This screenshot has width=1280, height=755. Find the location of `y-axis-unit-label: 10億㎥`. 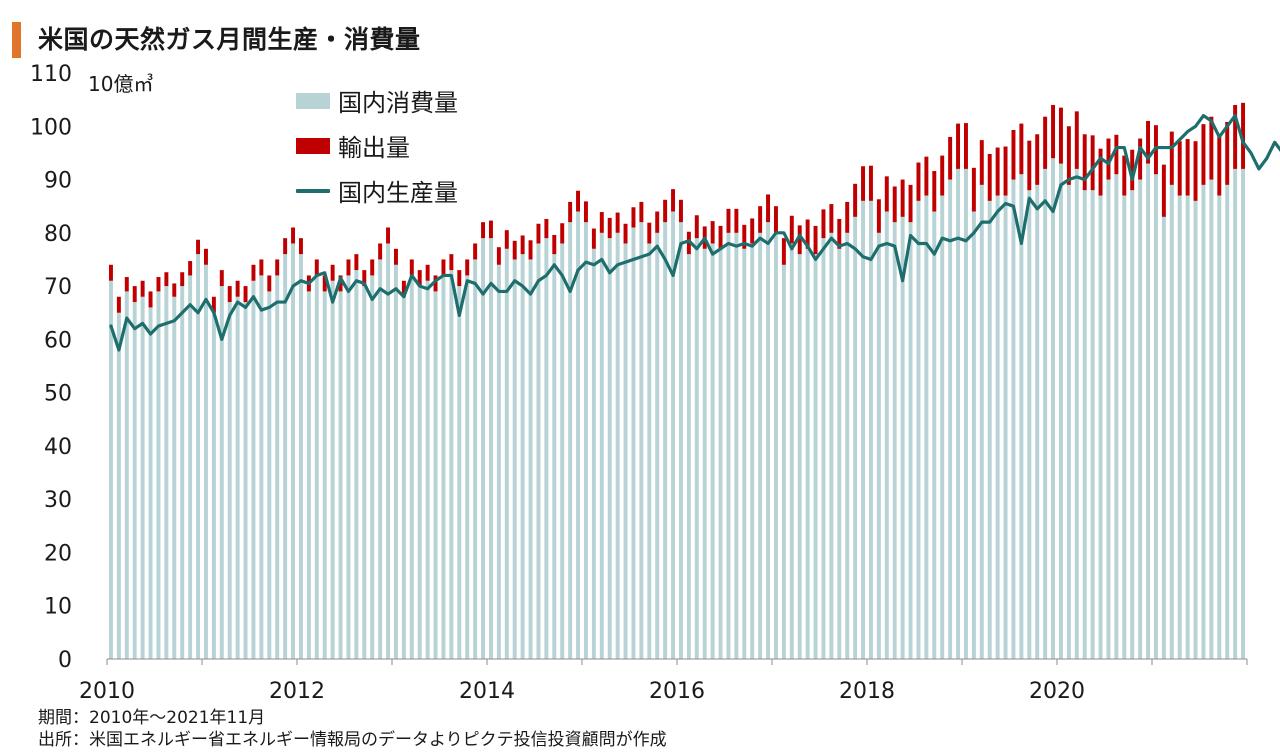

y-axis-unit-label: 10億㎥ is located at coordinates (121, 84).